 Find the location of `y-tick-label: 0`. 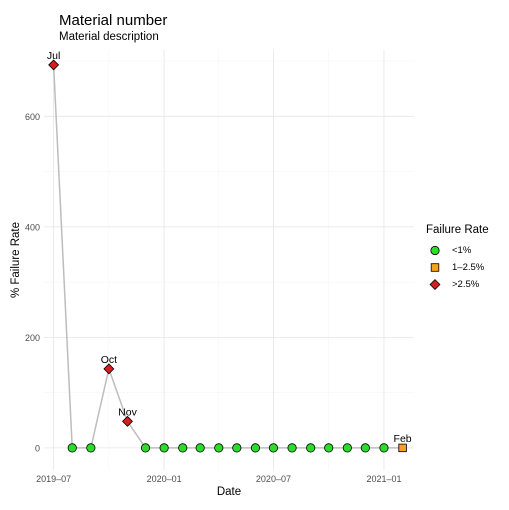

y-tick-label: 0 is located at coordinates (37, 448).